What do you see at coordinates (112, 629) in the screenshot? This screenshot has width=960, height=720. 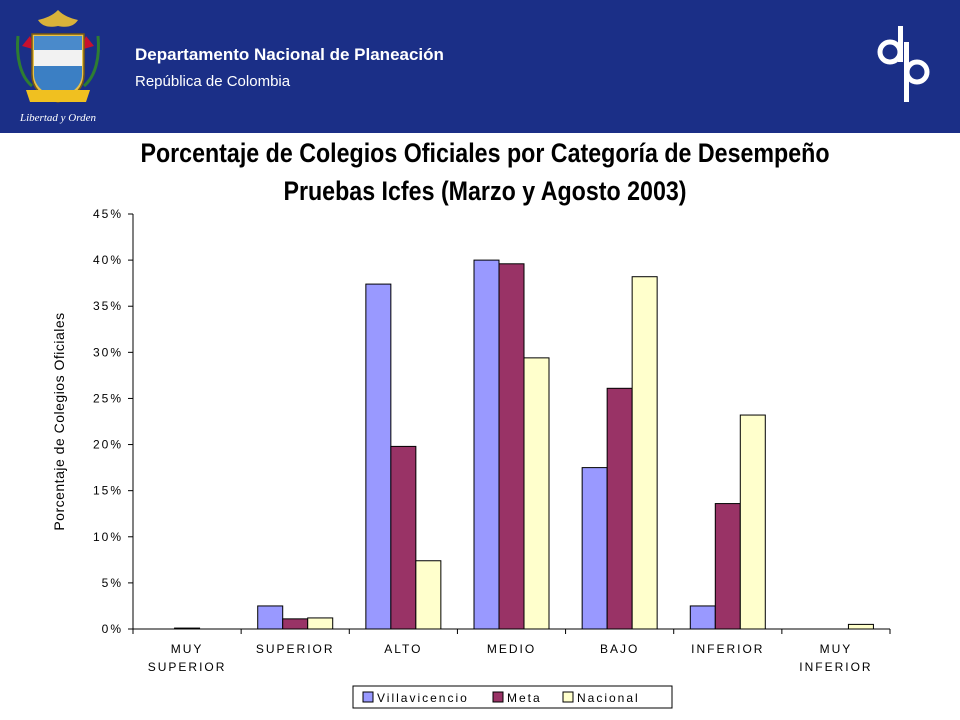 I see `y-tick-label: 0%` at bounding box center [112, 629].